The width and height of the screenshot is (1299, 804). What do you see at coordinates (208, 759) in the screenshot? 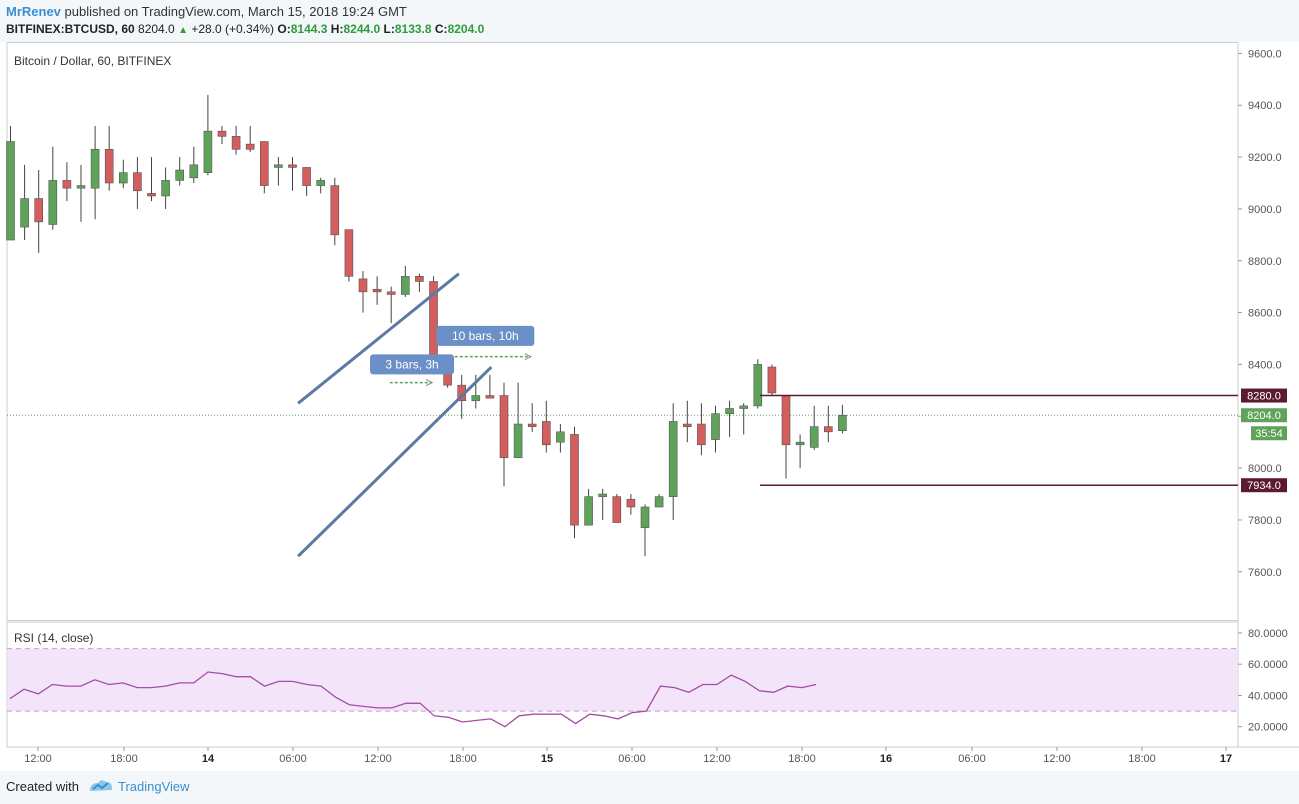
I see `time-tick-label: 14` at bounding box center [208, 759].